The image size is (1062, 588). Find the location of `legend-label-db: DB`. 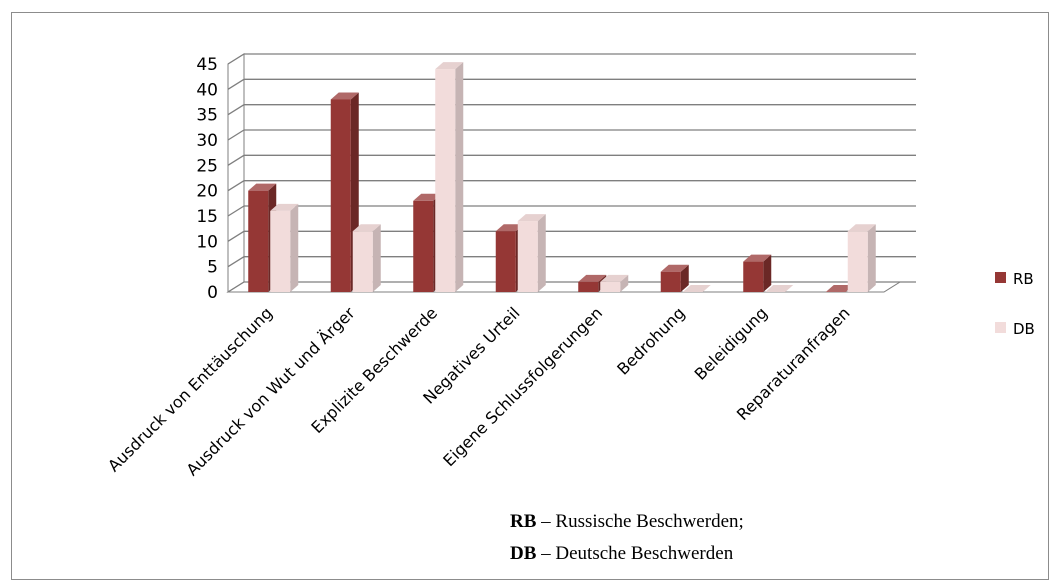

legend-label-db: DB is located at coordinates (1024, 329).